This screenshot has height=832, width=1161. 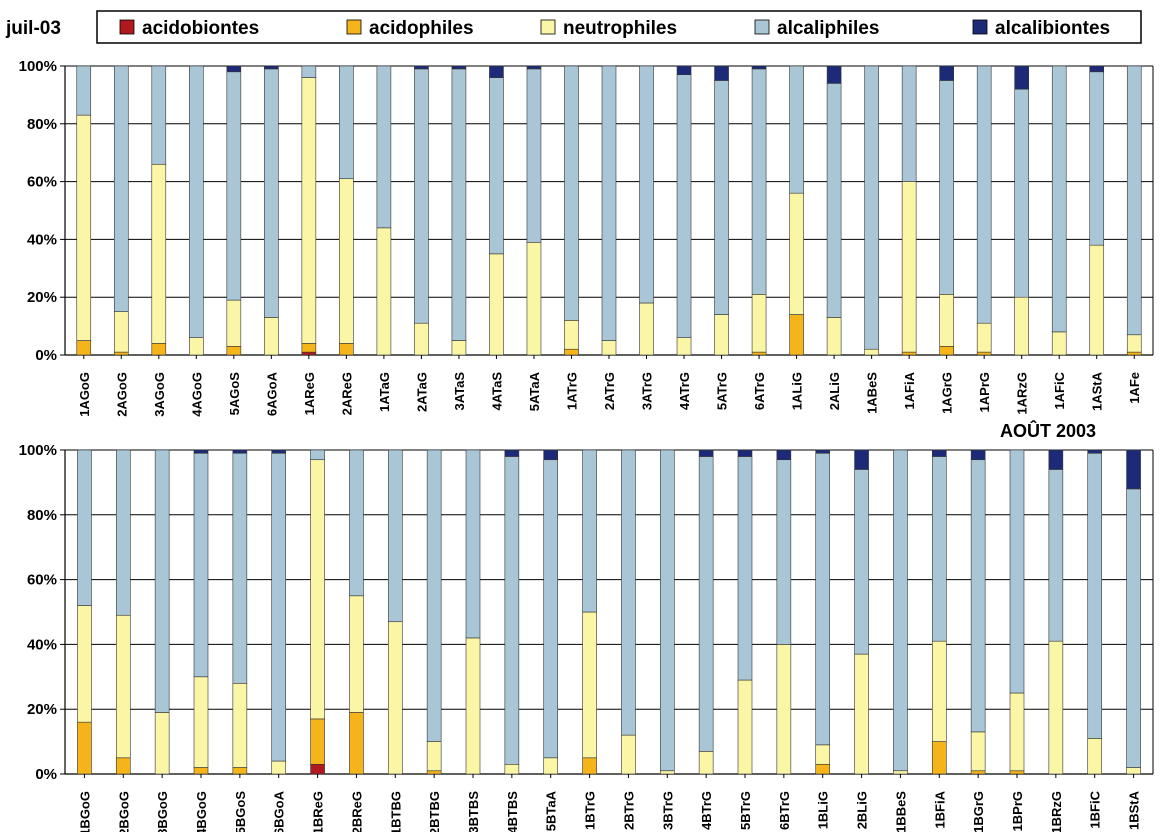 What do you see at coordinates (421, 392) in the screenshot?
I see `x-tick-label: 2ATaG` at bounding box center [421, 392].